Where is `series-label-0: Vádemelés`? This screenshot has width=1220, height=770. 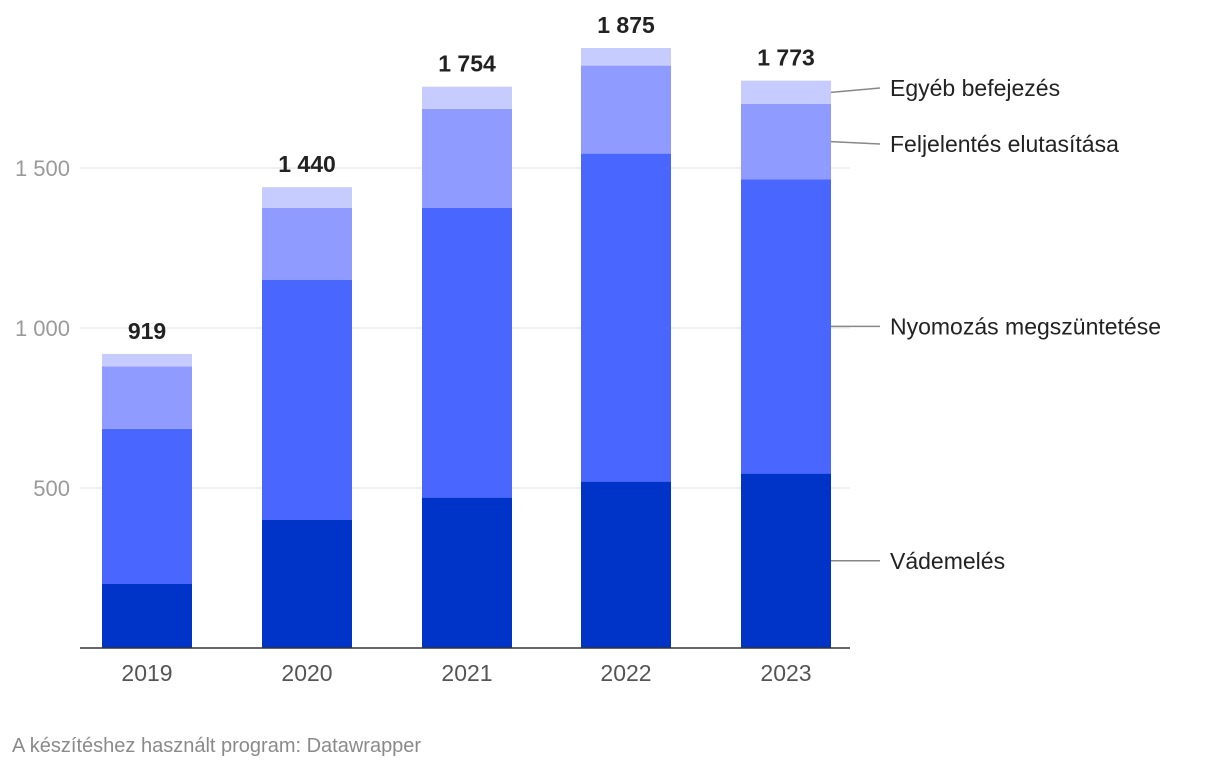 series-label-0: Vádemelés is located at coordinates (947, 561).